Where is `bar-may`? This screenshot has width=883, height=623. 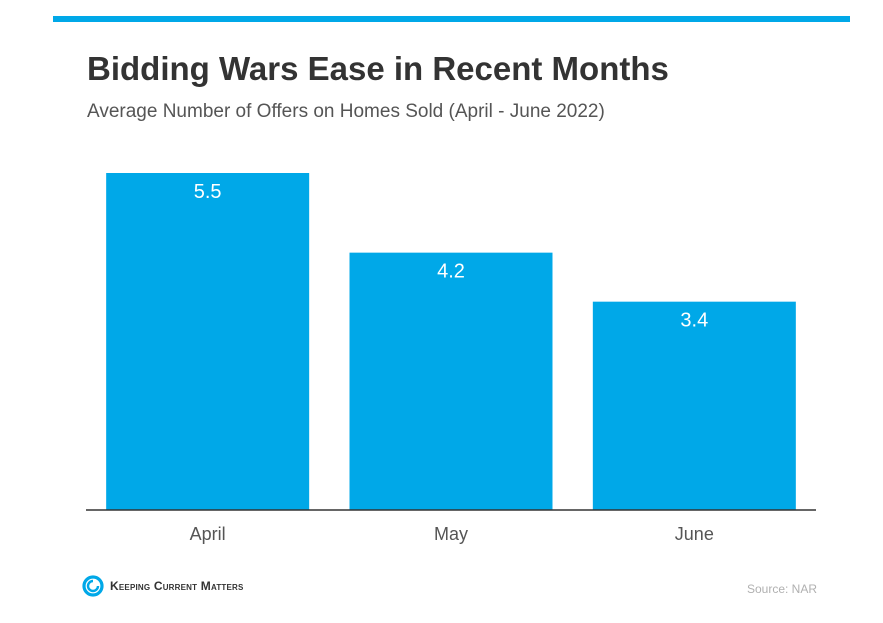 bar-may is located at coordinates (451, 381).